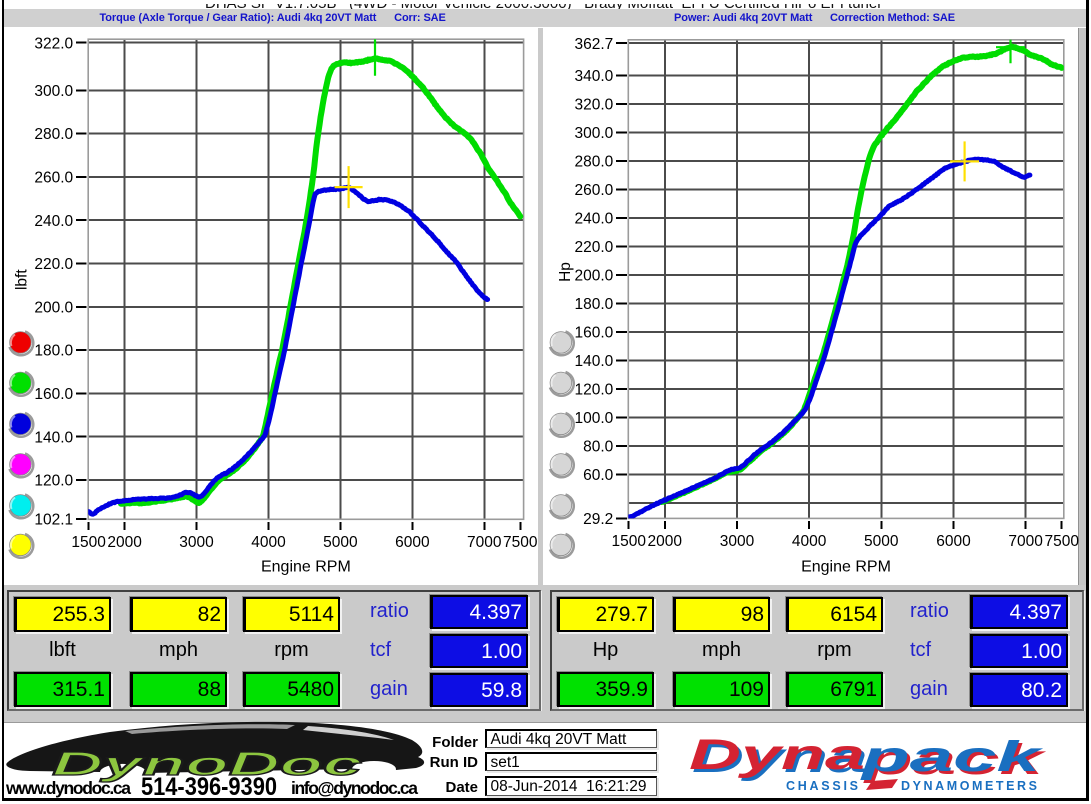  Describe the element at coordinates (594, 418) in the screenshot. I see `svg-text: 100.0` at that location.